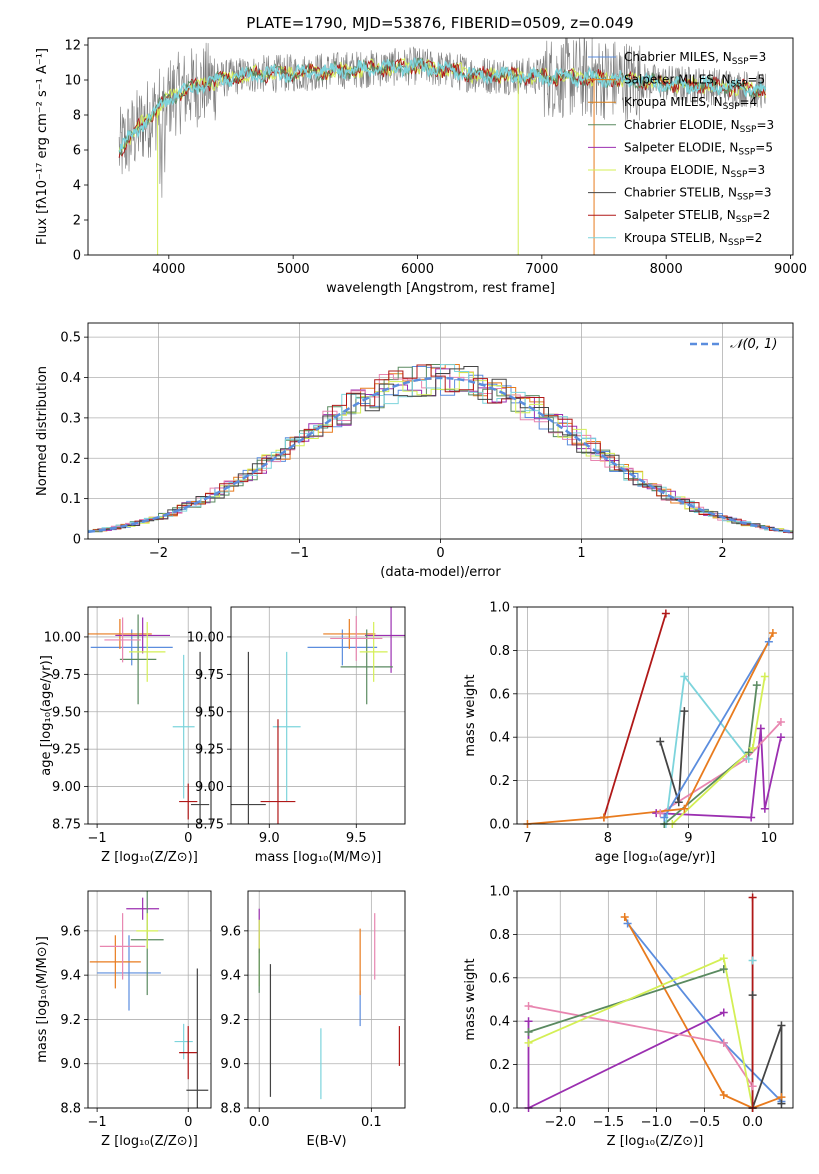  I want to click on y-tick-label: 0, so click(77, 540).